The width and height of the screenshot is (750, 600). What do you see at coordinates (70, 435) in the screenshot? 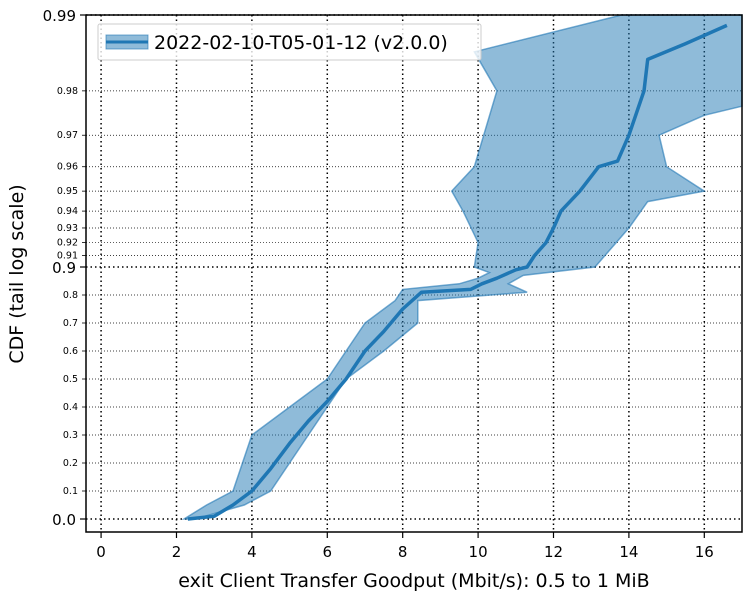
I see `y-minor-tick-label: 0.3` at bounding box center [70, 435].